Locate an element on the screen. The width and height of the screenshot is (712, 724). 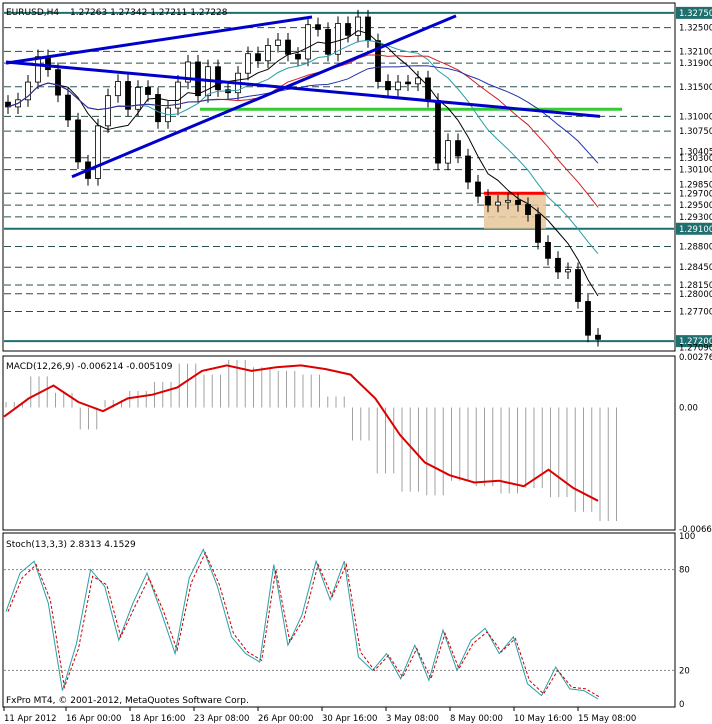
stoch-axis-label: 100 is located at coordinates (687, 537).